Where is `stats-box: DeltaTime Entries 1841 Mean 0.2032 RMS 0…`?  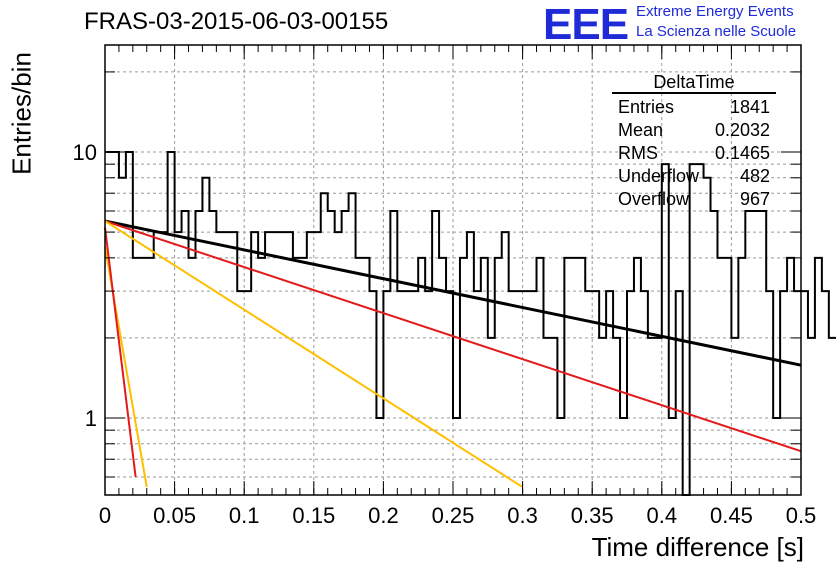
stats-box: DeltaTime Entries 1841 Mean 0.2032 RMS 0… is located at coordinates (694, 141).